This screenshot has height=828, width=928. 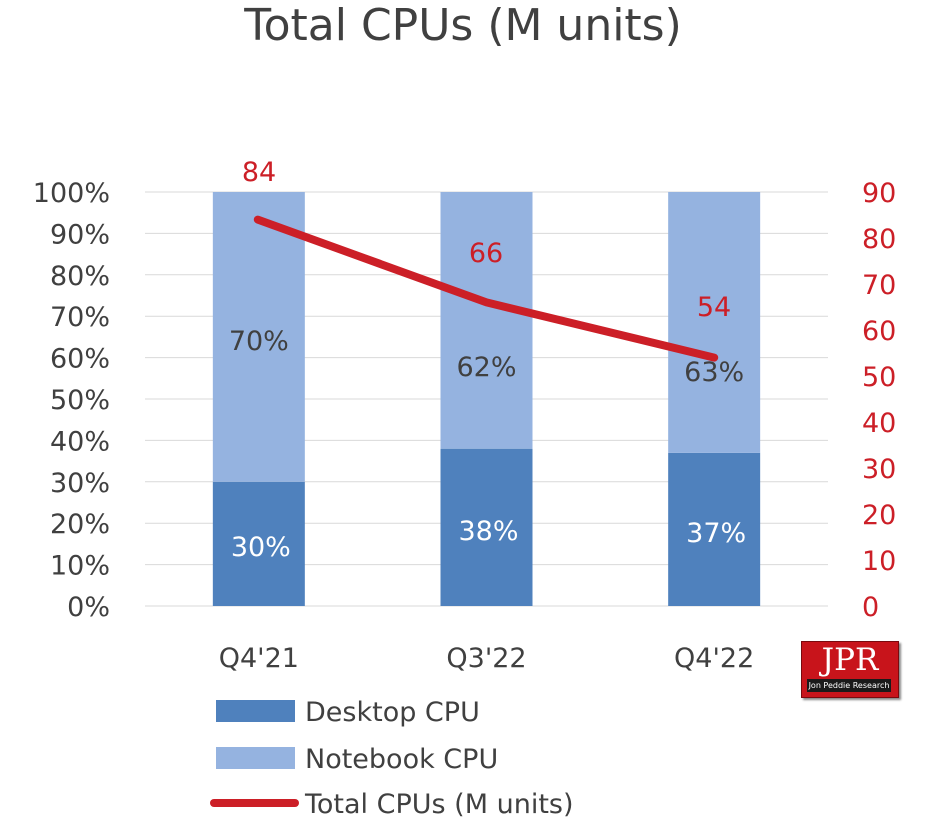 What do you see at coordinates (439, 804) in the screenshot?
I see `legend-label: Total CPUs (M units)` at bounding box center [439, 804].